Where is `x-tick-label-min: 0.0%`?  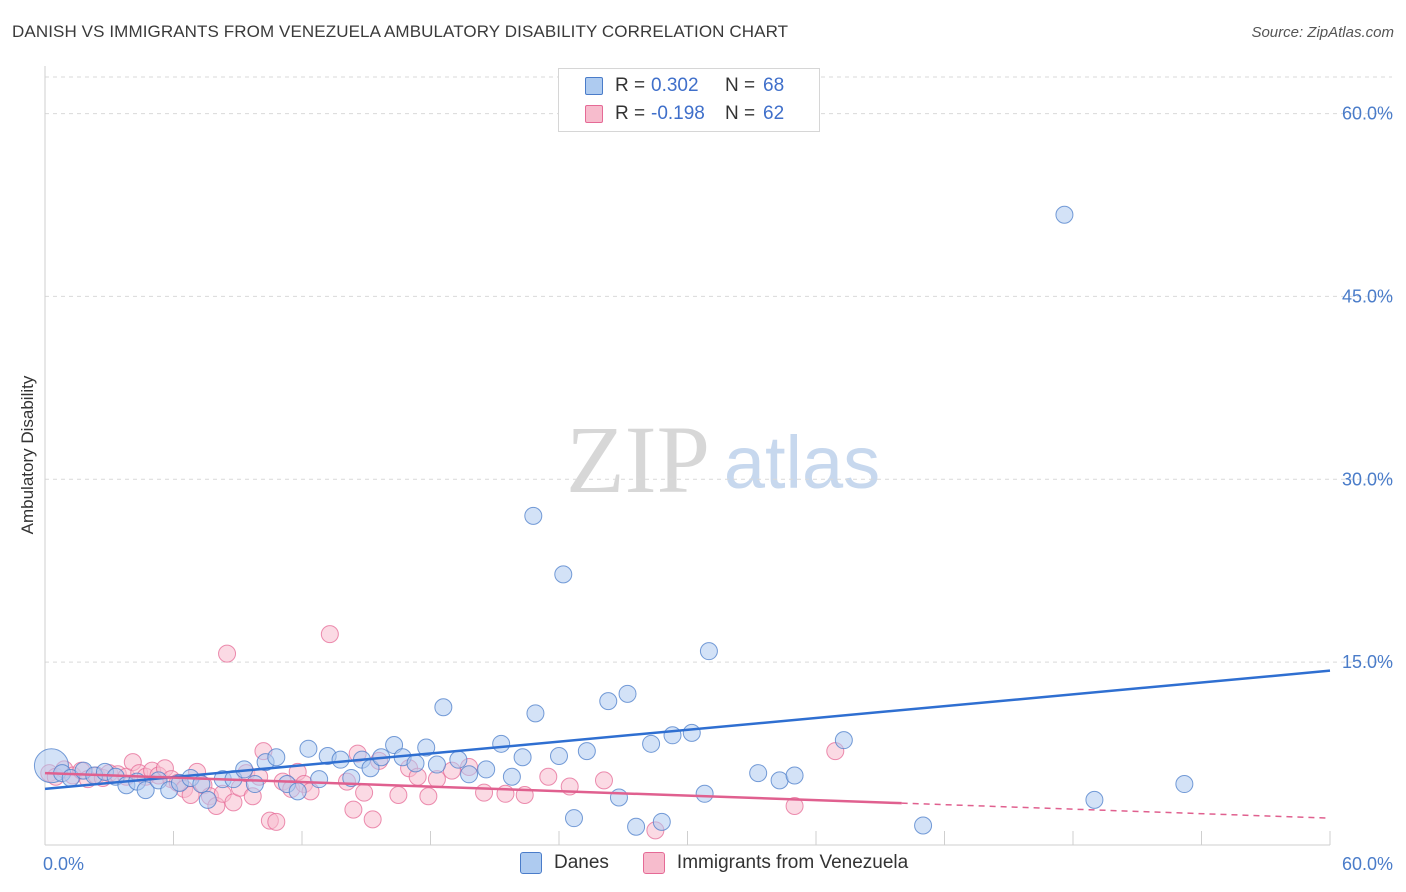 x-tick-label-min: 0.0% is located at coordinates (63, 864).